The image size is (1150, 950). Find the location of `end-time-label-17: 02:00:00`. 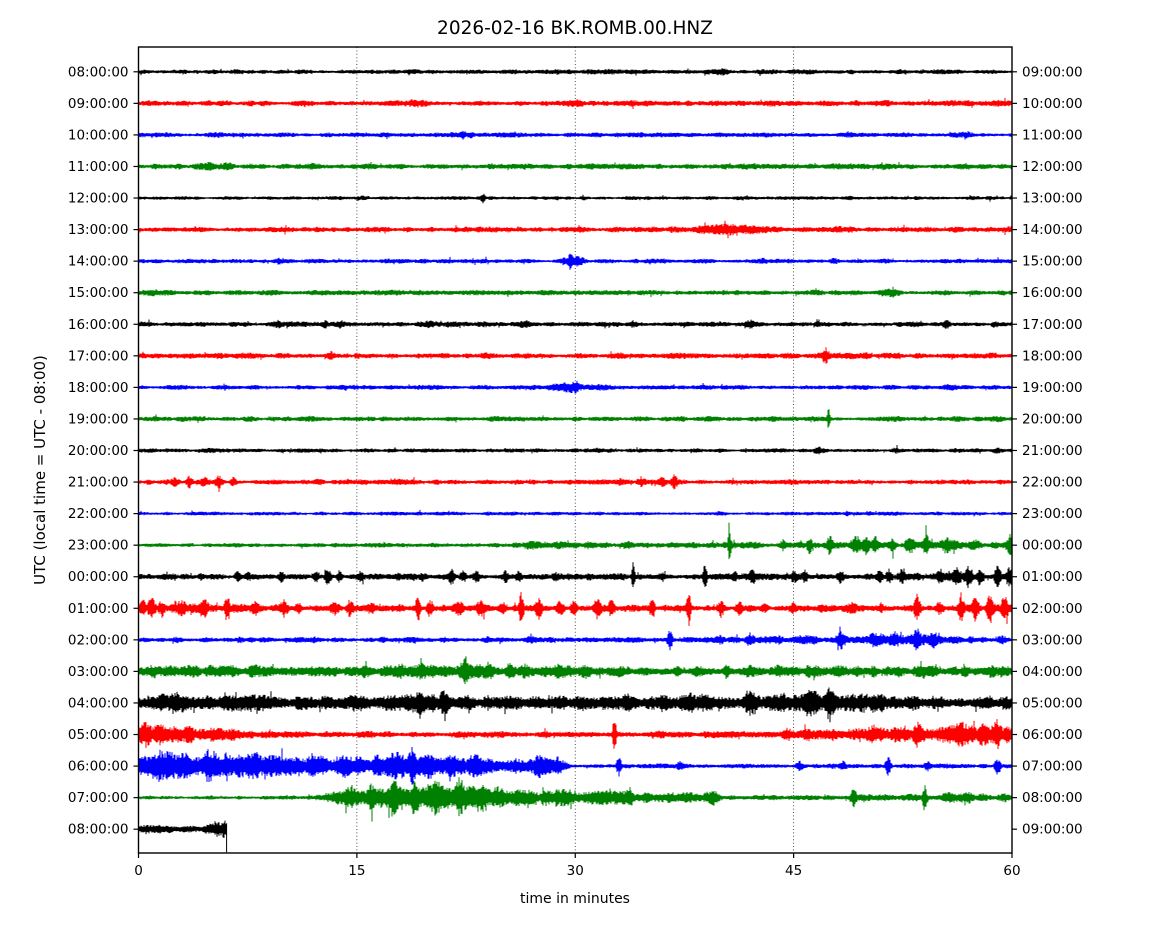

end-time-label-17: 02:00:00 is located at coordinates (1052, 609).